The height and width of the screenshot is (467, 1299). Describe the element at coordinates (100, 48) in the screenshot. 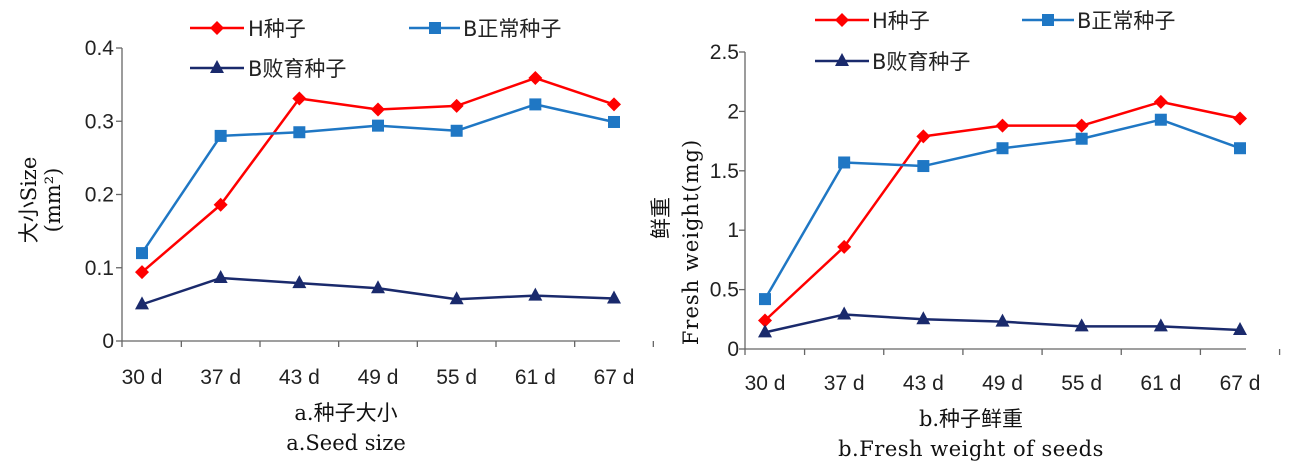

I see `y-tick-label: 0.4` at that location.